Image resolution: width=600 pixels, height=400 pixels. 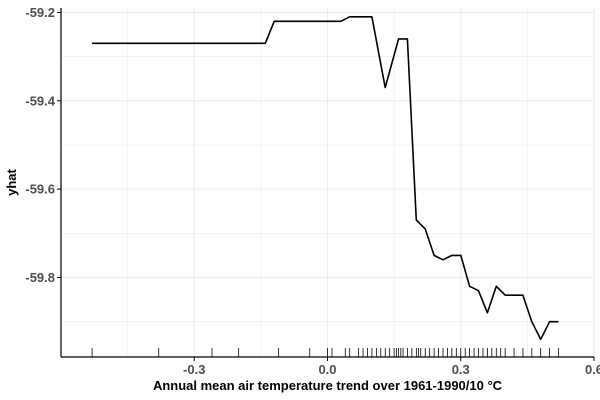 I want to click on rug-marks, so click(x=325, y=352).